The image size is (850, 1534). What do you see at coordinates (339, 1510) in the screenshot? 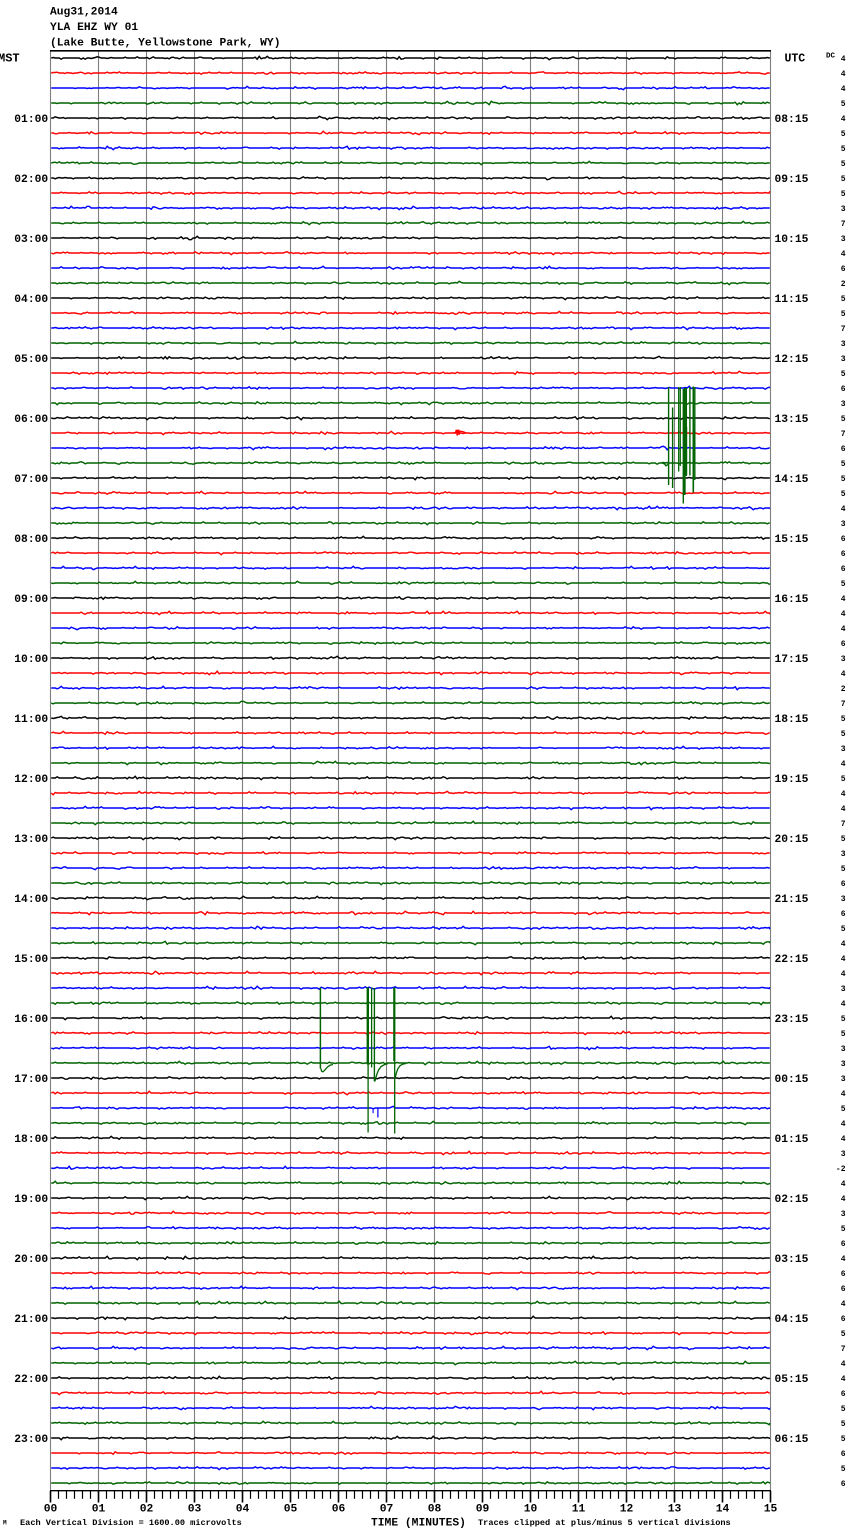
I see `svg-text: 06` at bounding box center [339, 1510].